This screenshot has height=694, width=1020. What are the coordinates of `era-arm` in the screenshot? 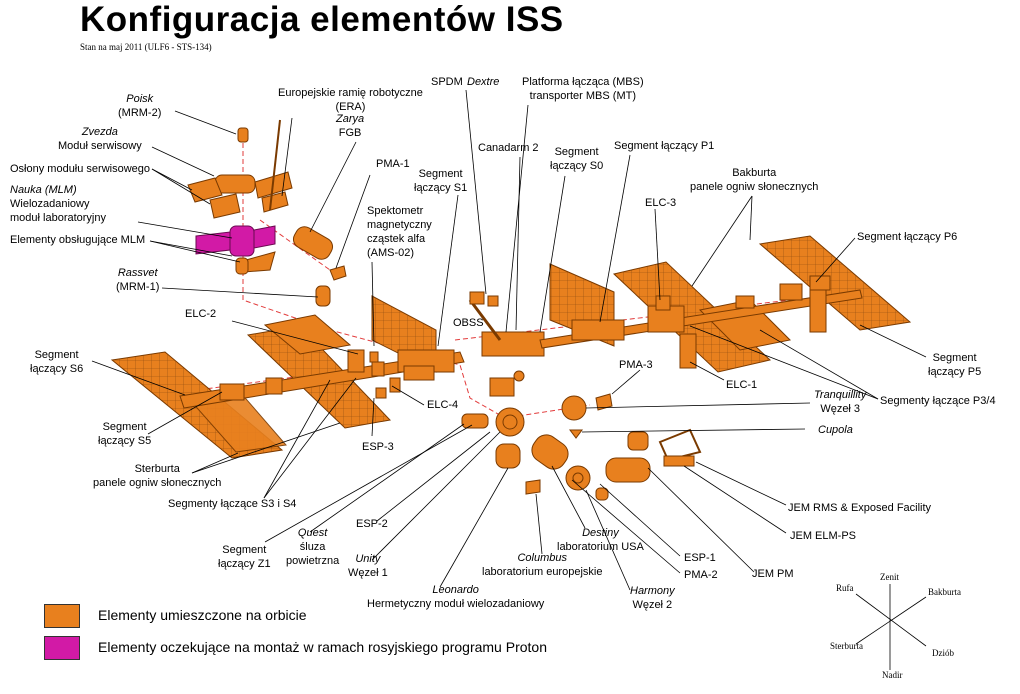 It's located at (275, 165).